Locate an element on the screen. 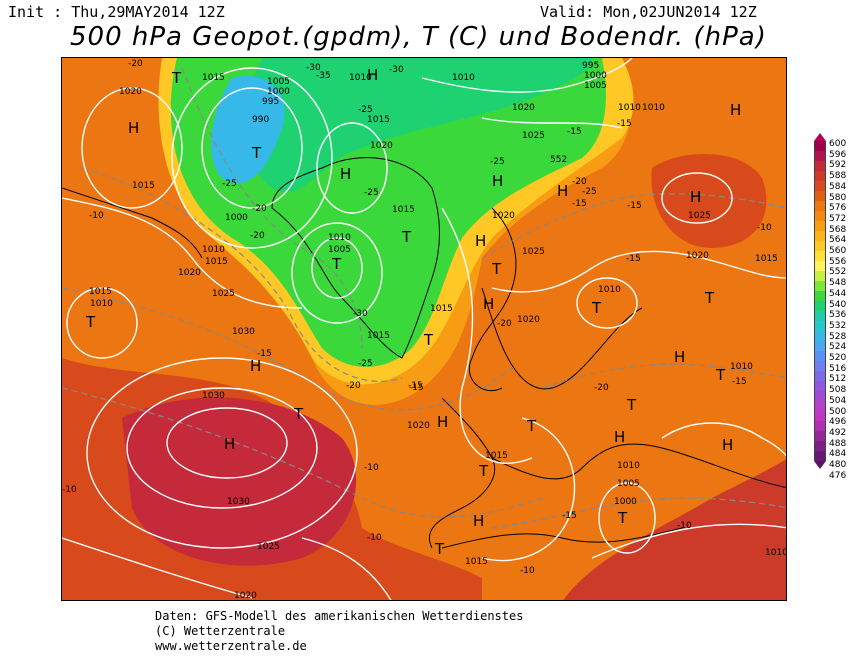  footer-url: www.wetterzentrale.de is located at coordinates (231, 646).